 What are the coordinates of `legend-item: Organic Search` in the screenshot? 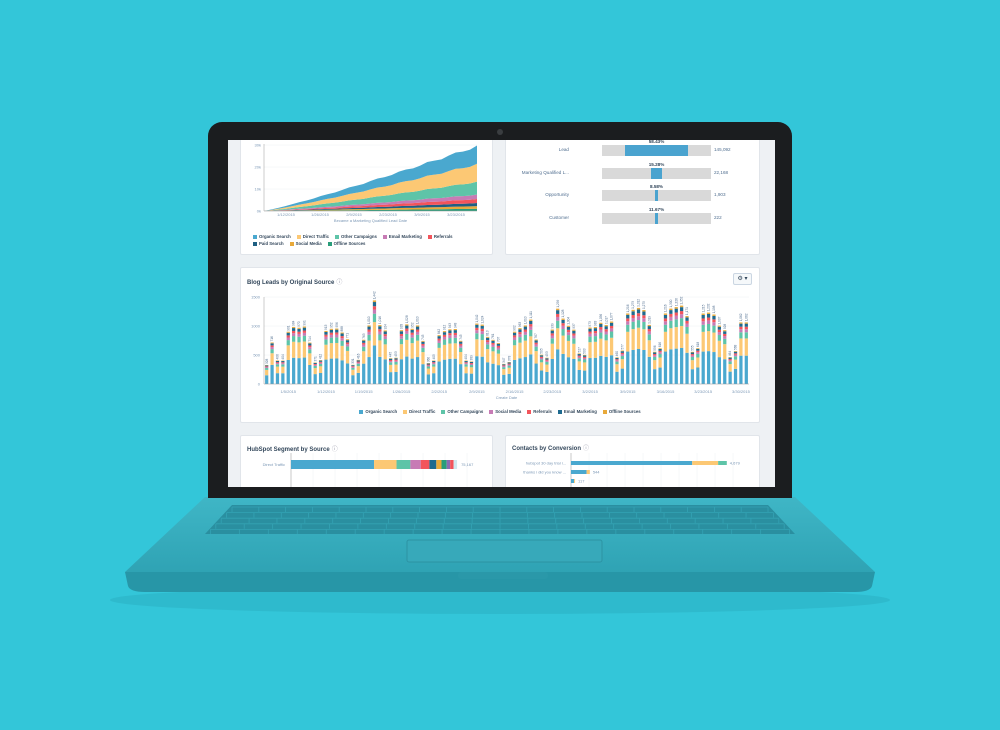 It's located at (378, 411).